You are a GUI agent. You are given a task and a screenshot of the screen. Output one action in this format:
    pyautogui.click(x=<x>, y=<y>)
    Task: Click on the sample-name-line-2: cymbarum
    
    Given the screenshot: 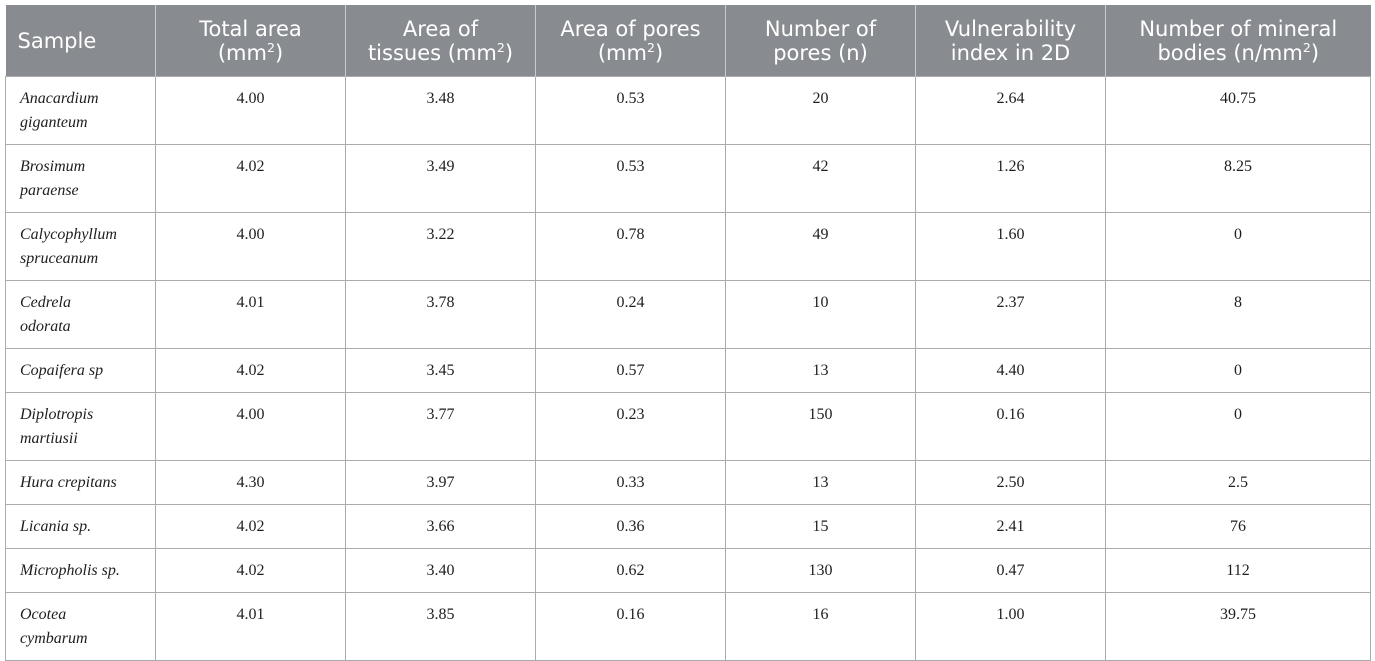 What is the action you would take?
    pyautogui.click(x=54, y=638)
    